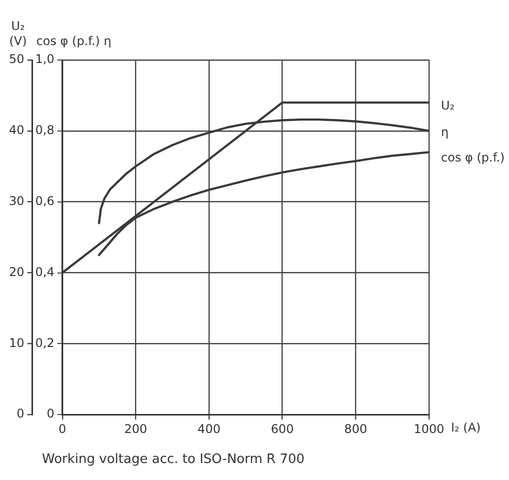  I want to click on y-tick-label: 30, so click(16, 201).